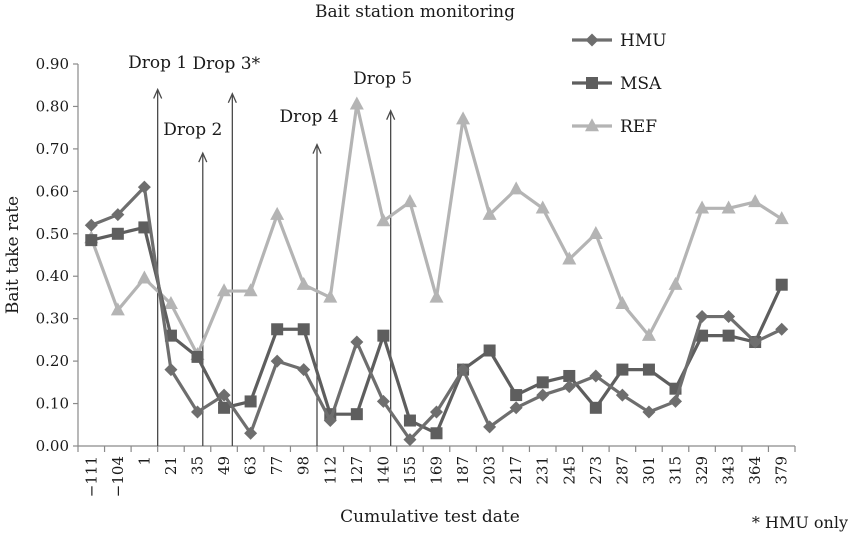  I want to click on y-axis-title: Bait take rate, so click(13, 255).